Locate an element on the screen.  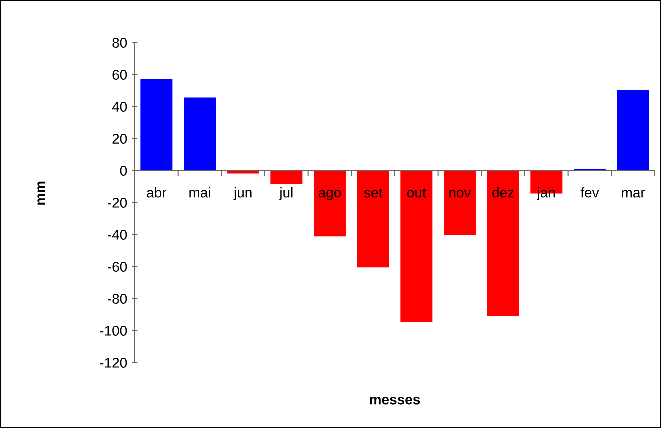
y-tick-label: 80 is located at coordinates (120, 43).